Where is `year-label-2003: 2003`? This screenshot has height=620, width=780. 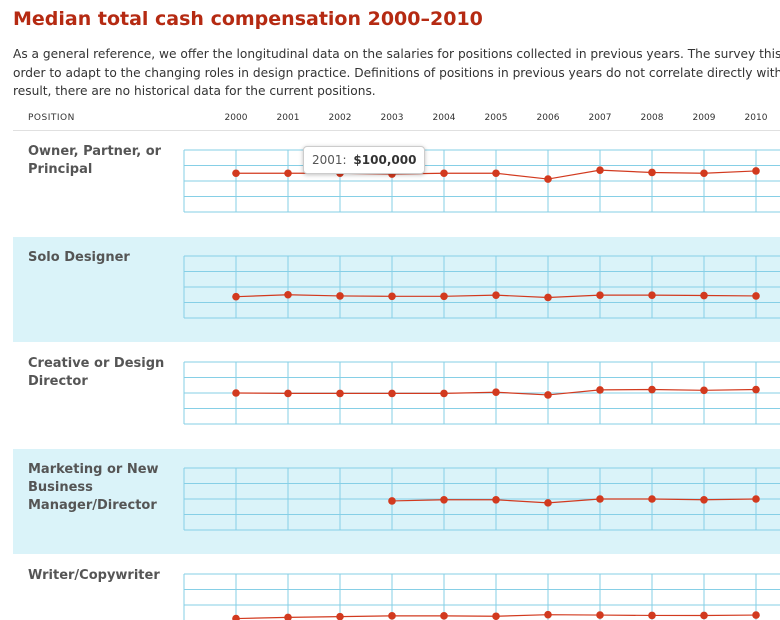 year-label-2003: 2003 is located at coordinates (392, 118).